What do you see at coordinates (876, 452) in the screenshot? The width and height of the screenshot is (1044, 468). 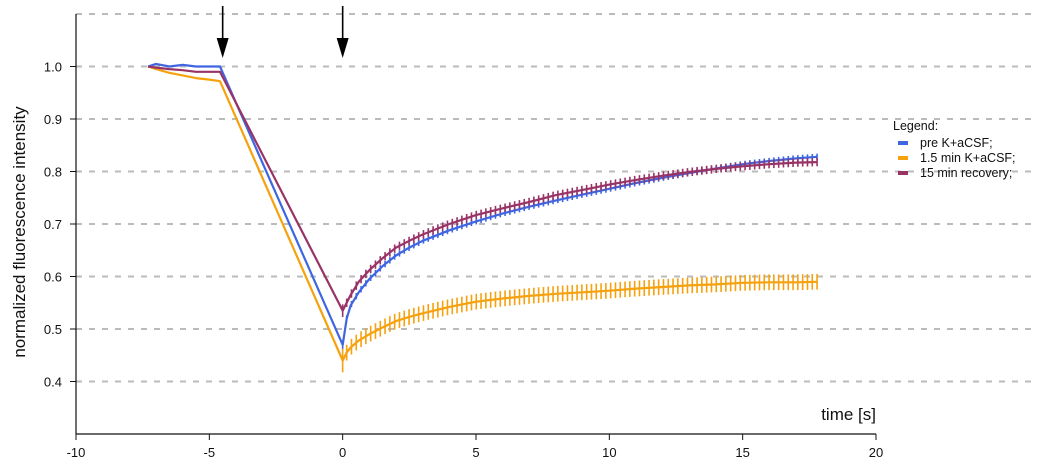 I see `x-tick-label: 20` at bounding box center [876, 452].